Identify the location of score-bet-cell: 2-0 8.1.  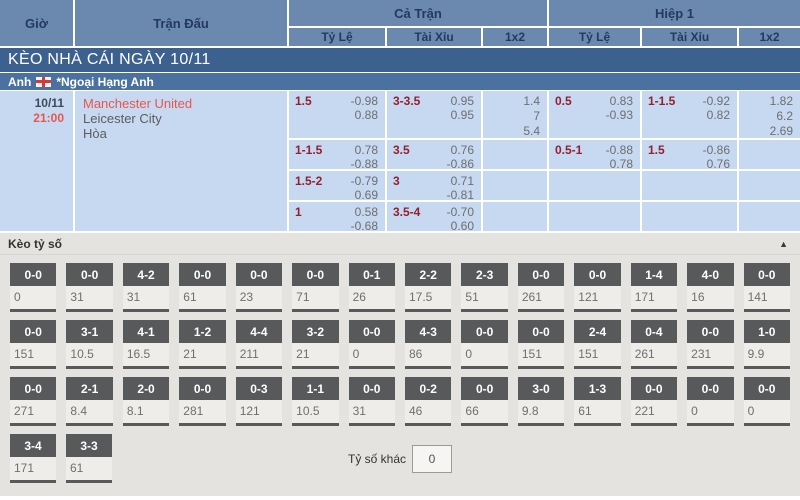
(146, 401).